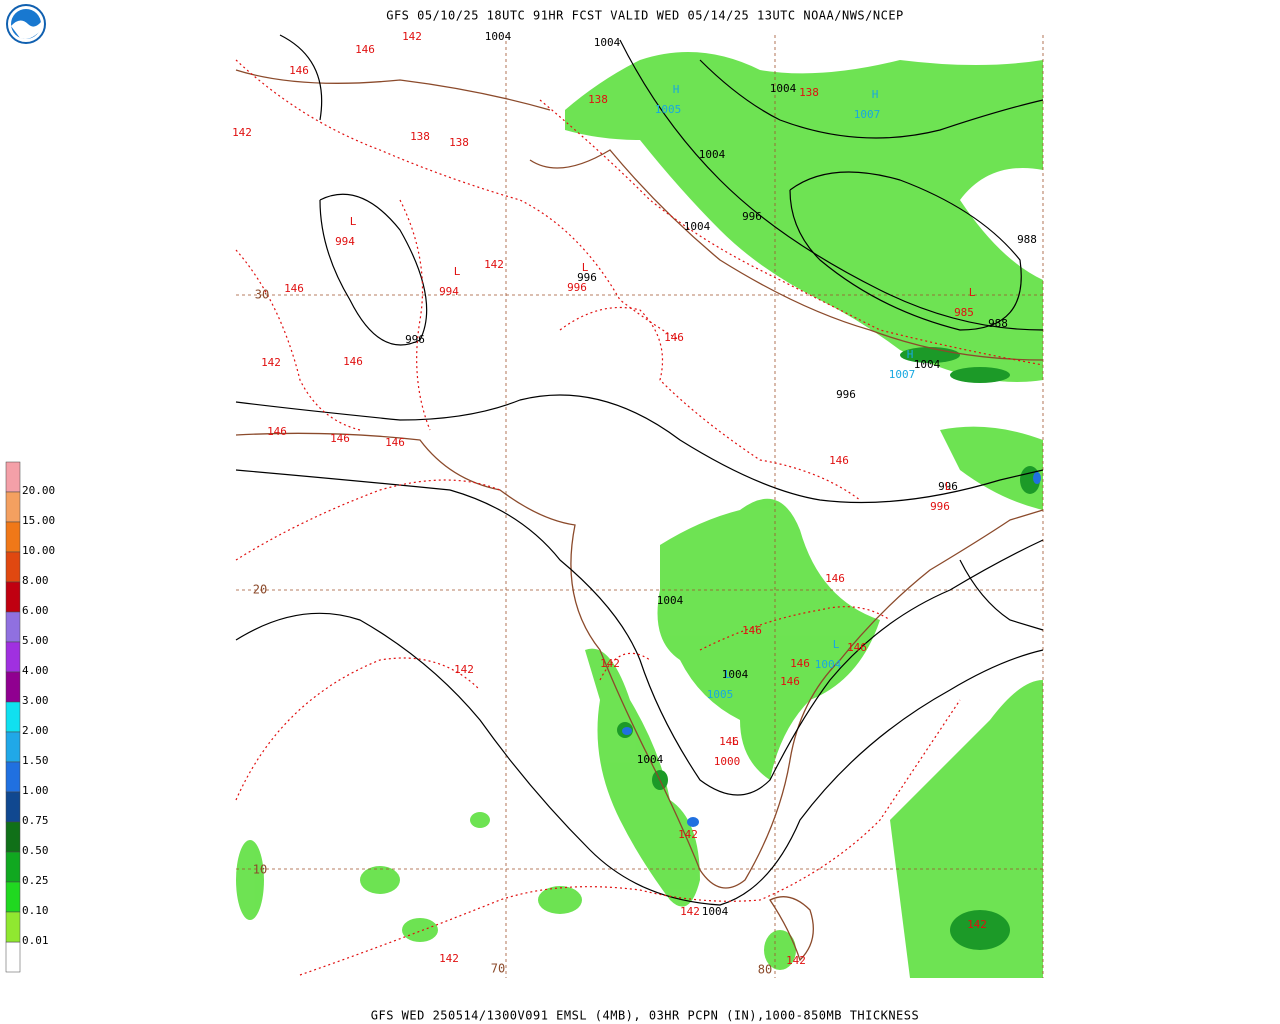 This screenshot has height=1024, width=1280. I want to click on center-value: 985, so click(964, 312).